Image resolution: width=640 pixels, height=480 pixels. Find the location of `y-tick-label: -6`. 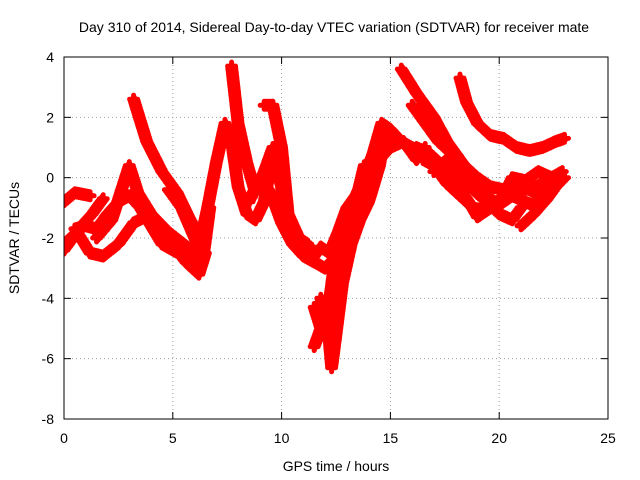

y-tick-label: -6 is located at coordinates (48, 359).